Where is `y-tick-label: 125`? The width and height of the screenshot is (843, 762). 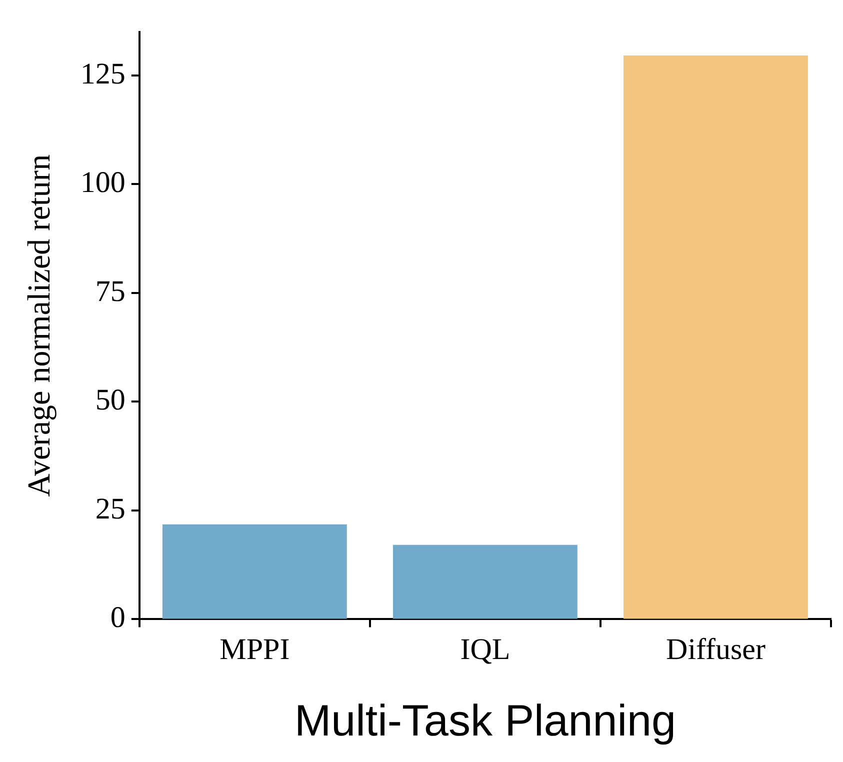
y-tick-label: 125 is located at coordinates (103, 73).